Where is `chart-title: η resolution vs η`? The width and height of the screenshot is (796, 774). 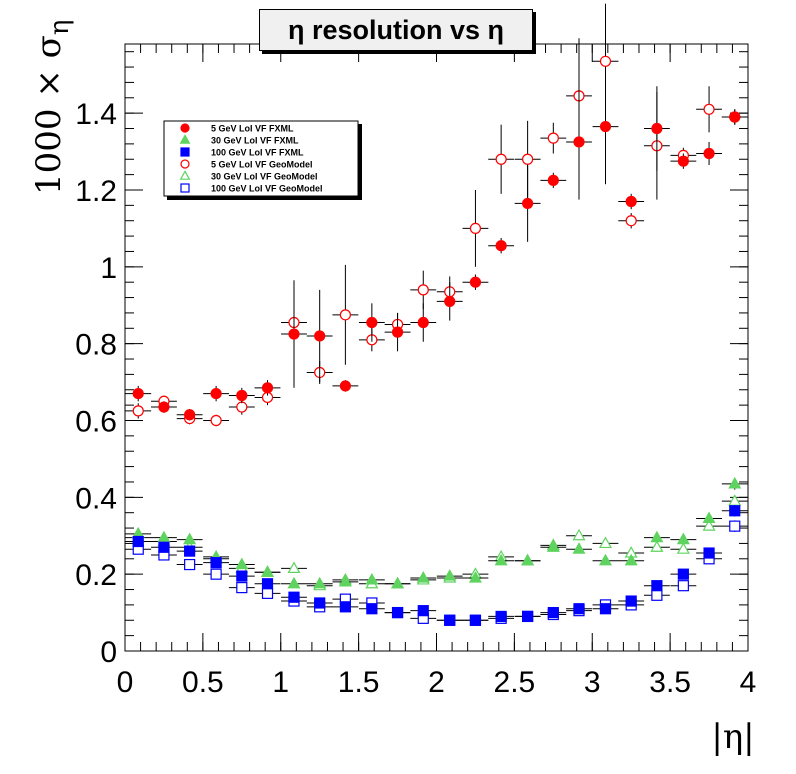
chart-title: η resolution vs η is located at coordinates (396, 30).